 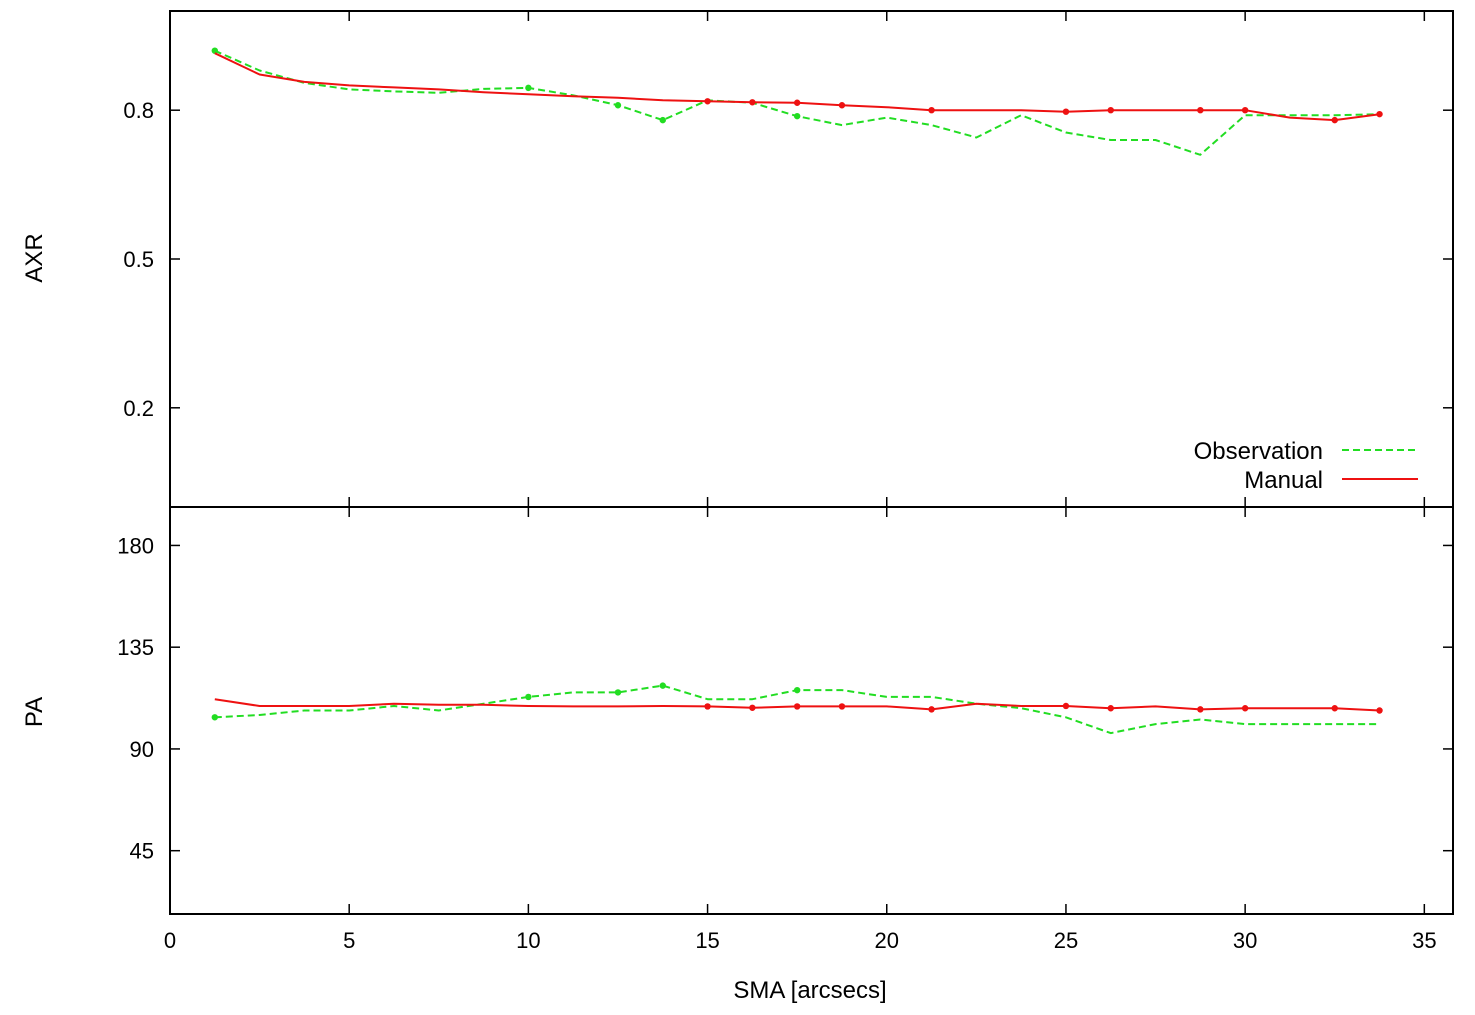 What do you see at coordinates (1066, 940) in the screenshot?
I see `x-tick-label: 25` at bounding box center [1066, 940].